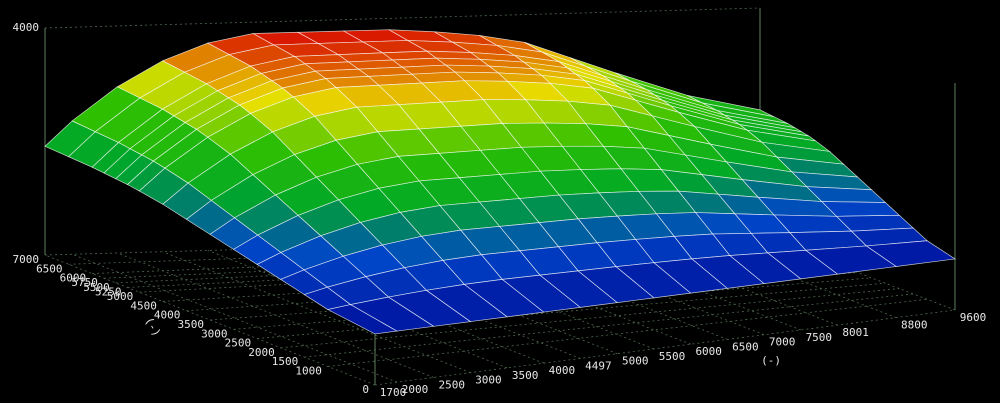 The image size is (1000, 403). I want to click on y-tick-label: 7000, so click(26, 259).